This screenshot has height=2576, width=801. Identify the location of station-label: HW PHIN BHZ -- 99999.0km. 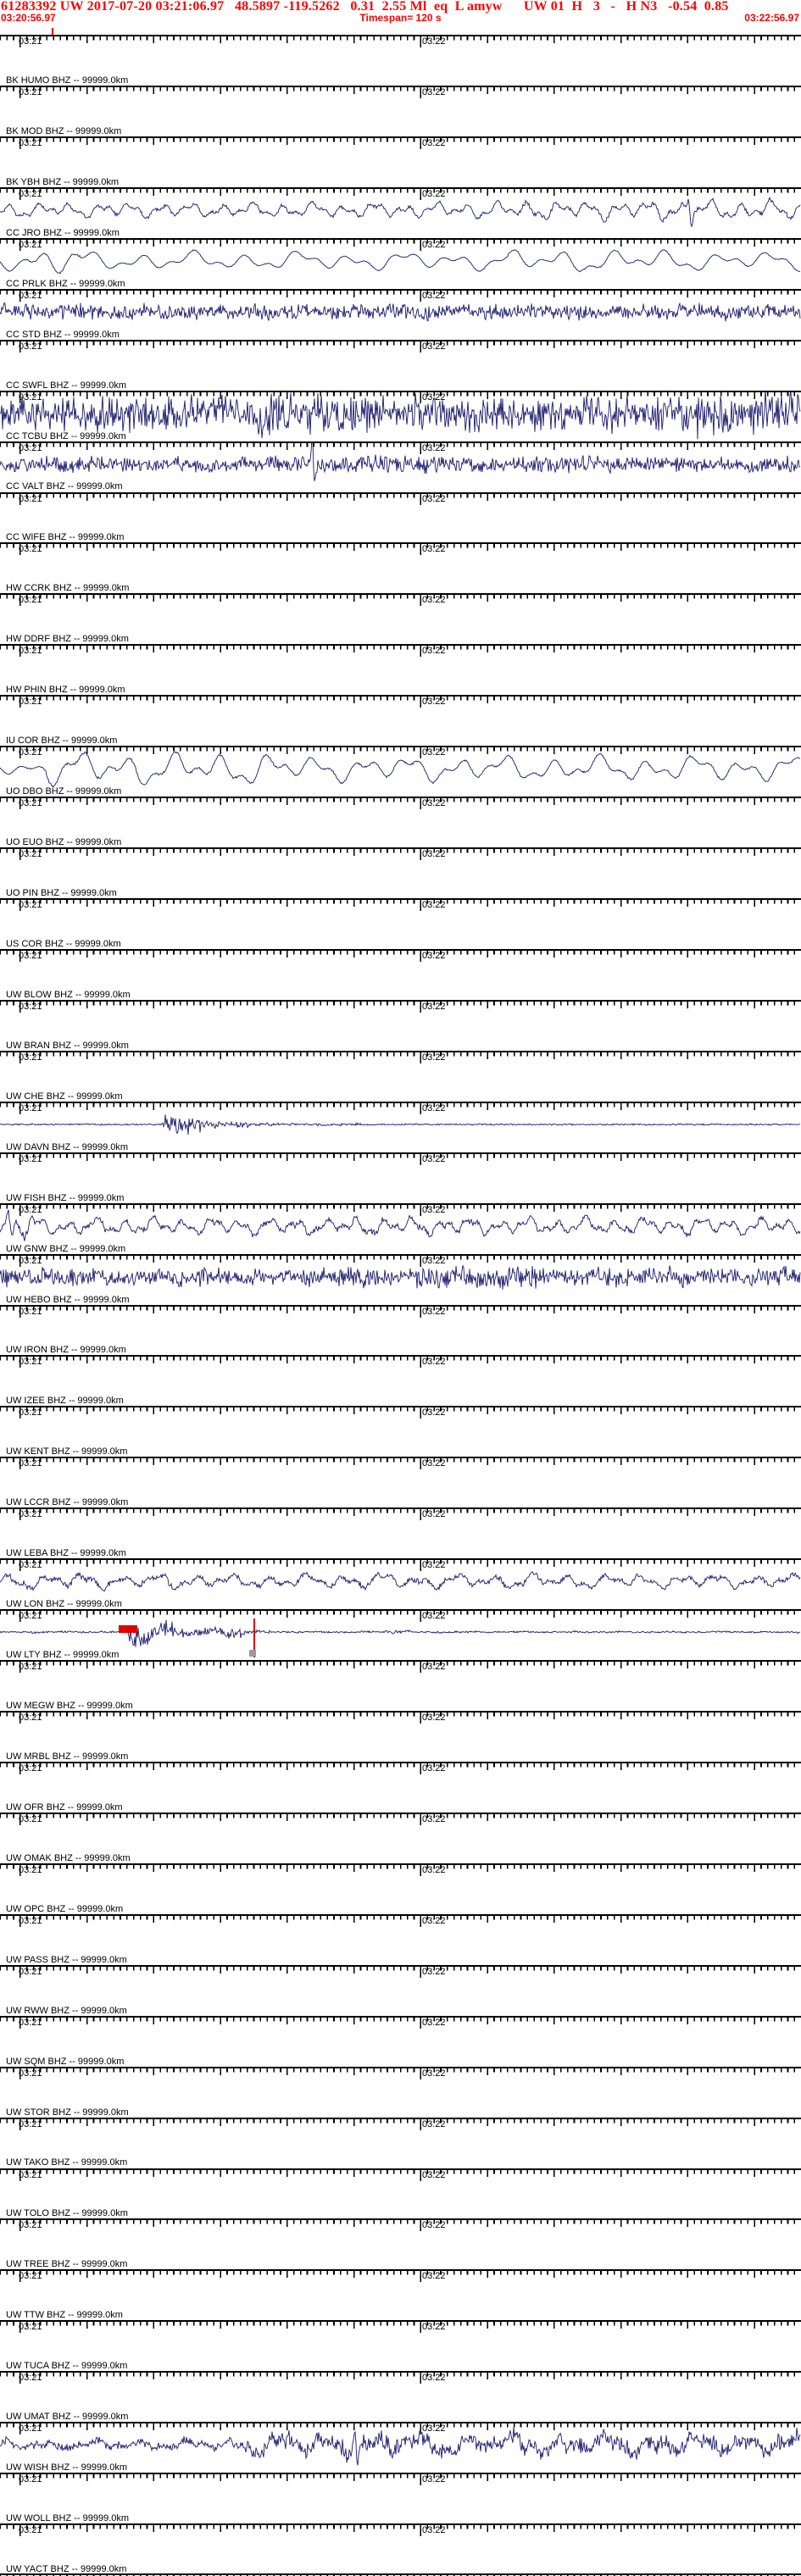
(65, 690).